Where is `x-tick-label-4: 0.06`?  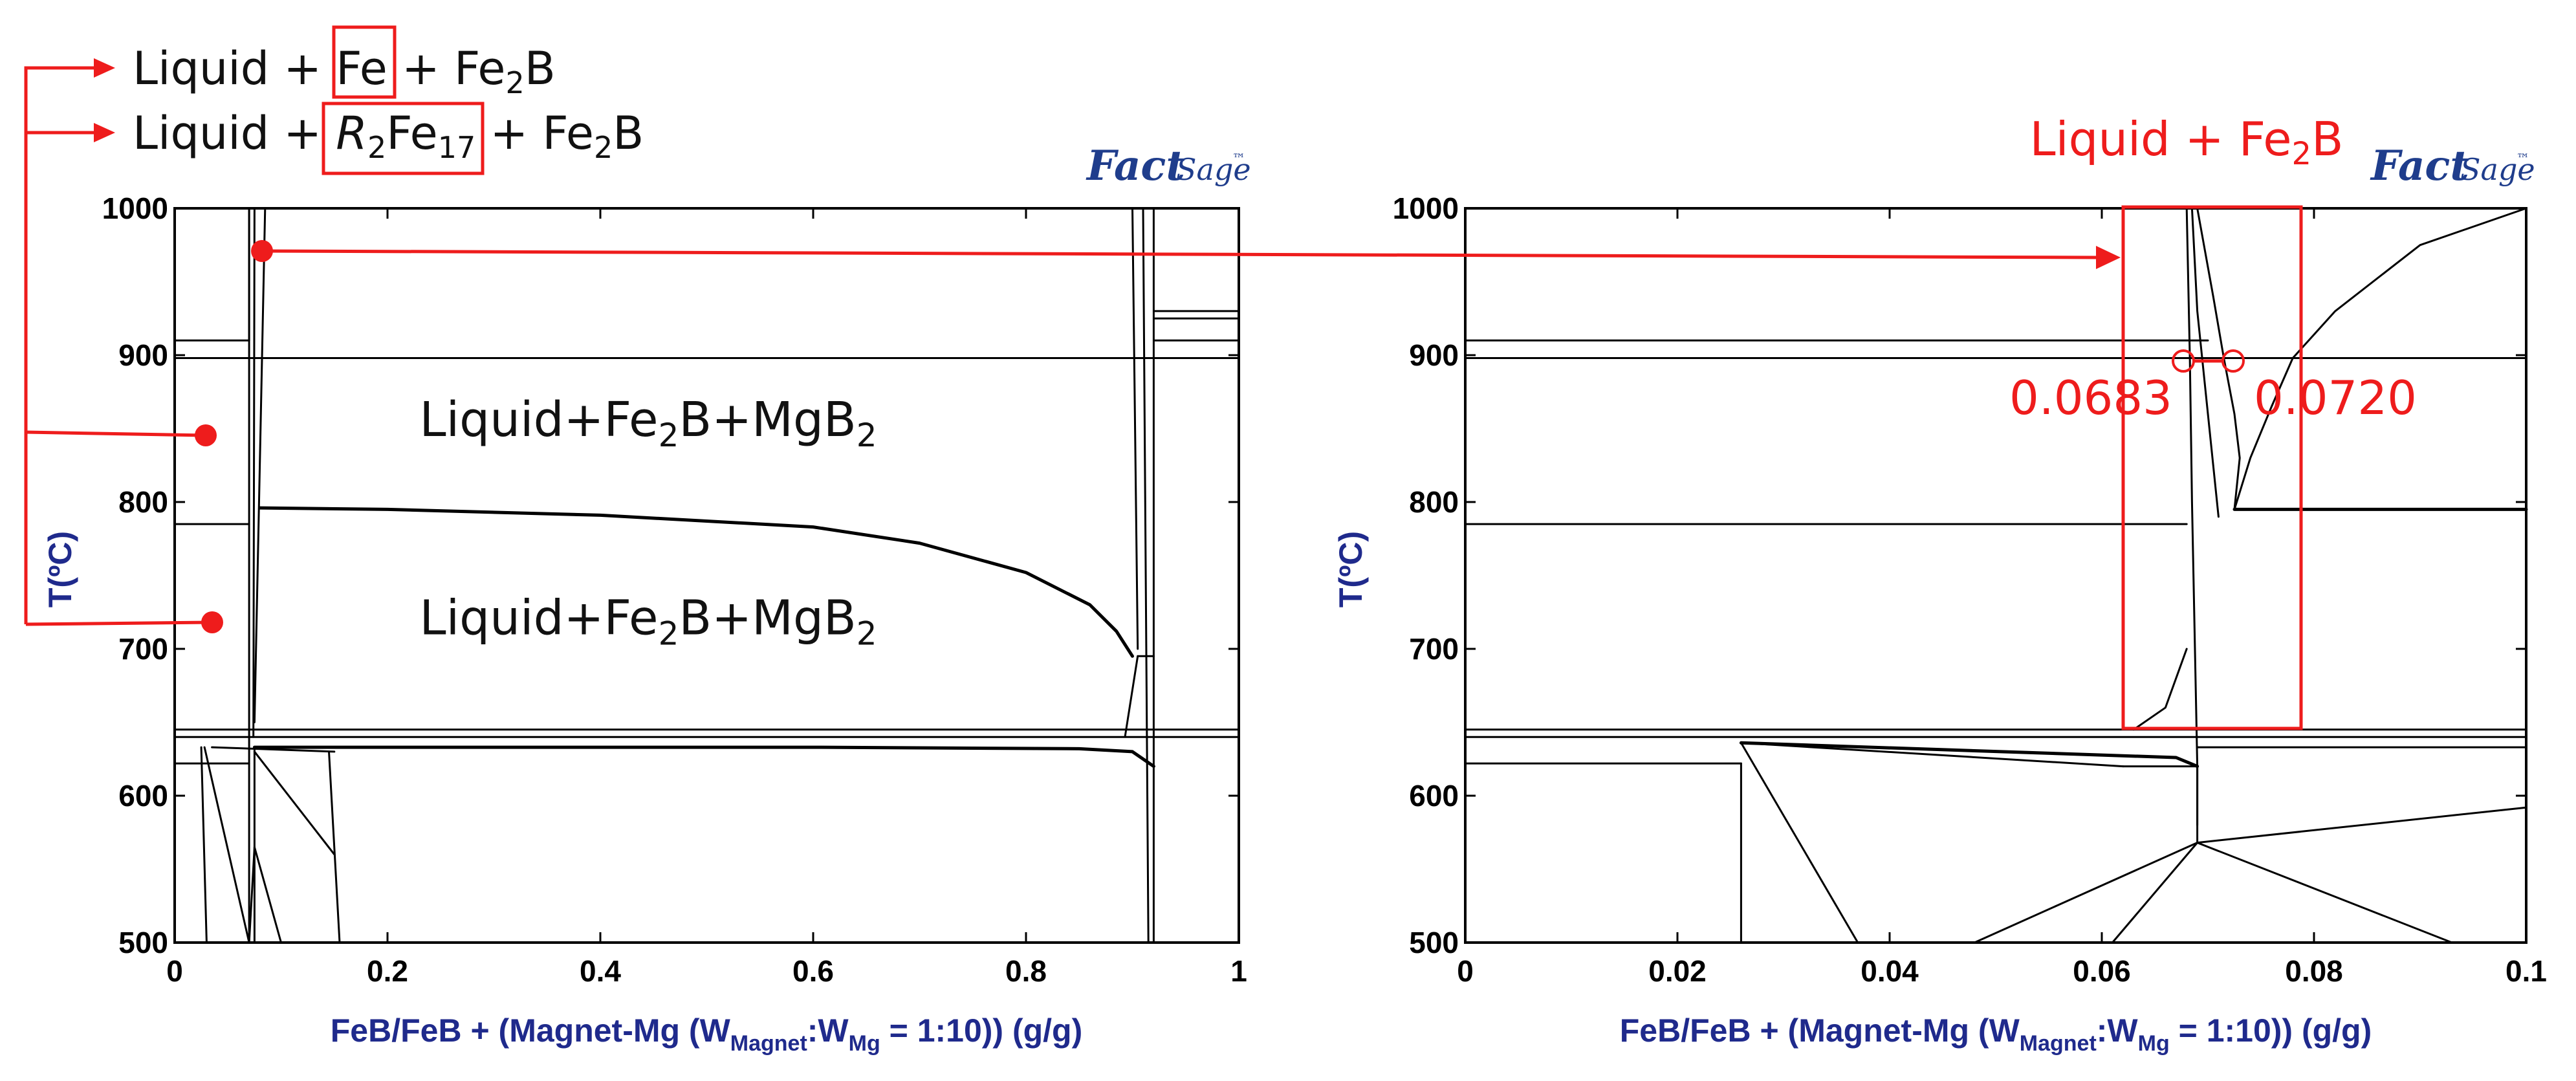 x-tick-label-4: 0.06 is located at coordinates (2102, 971).